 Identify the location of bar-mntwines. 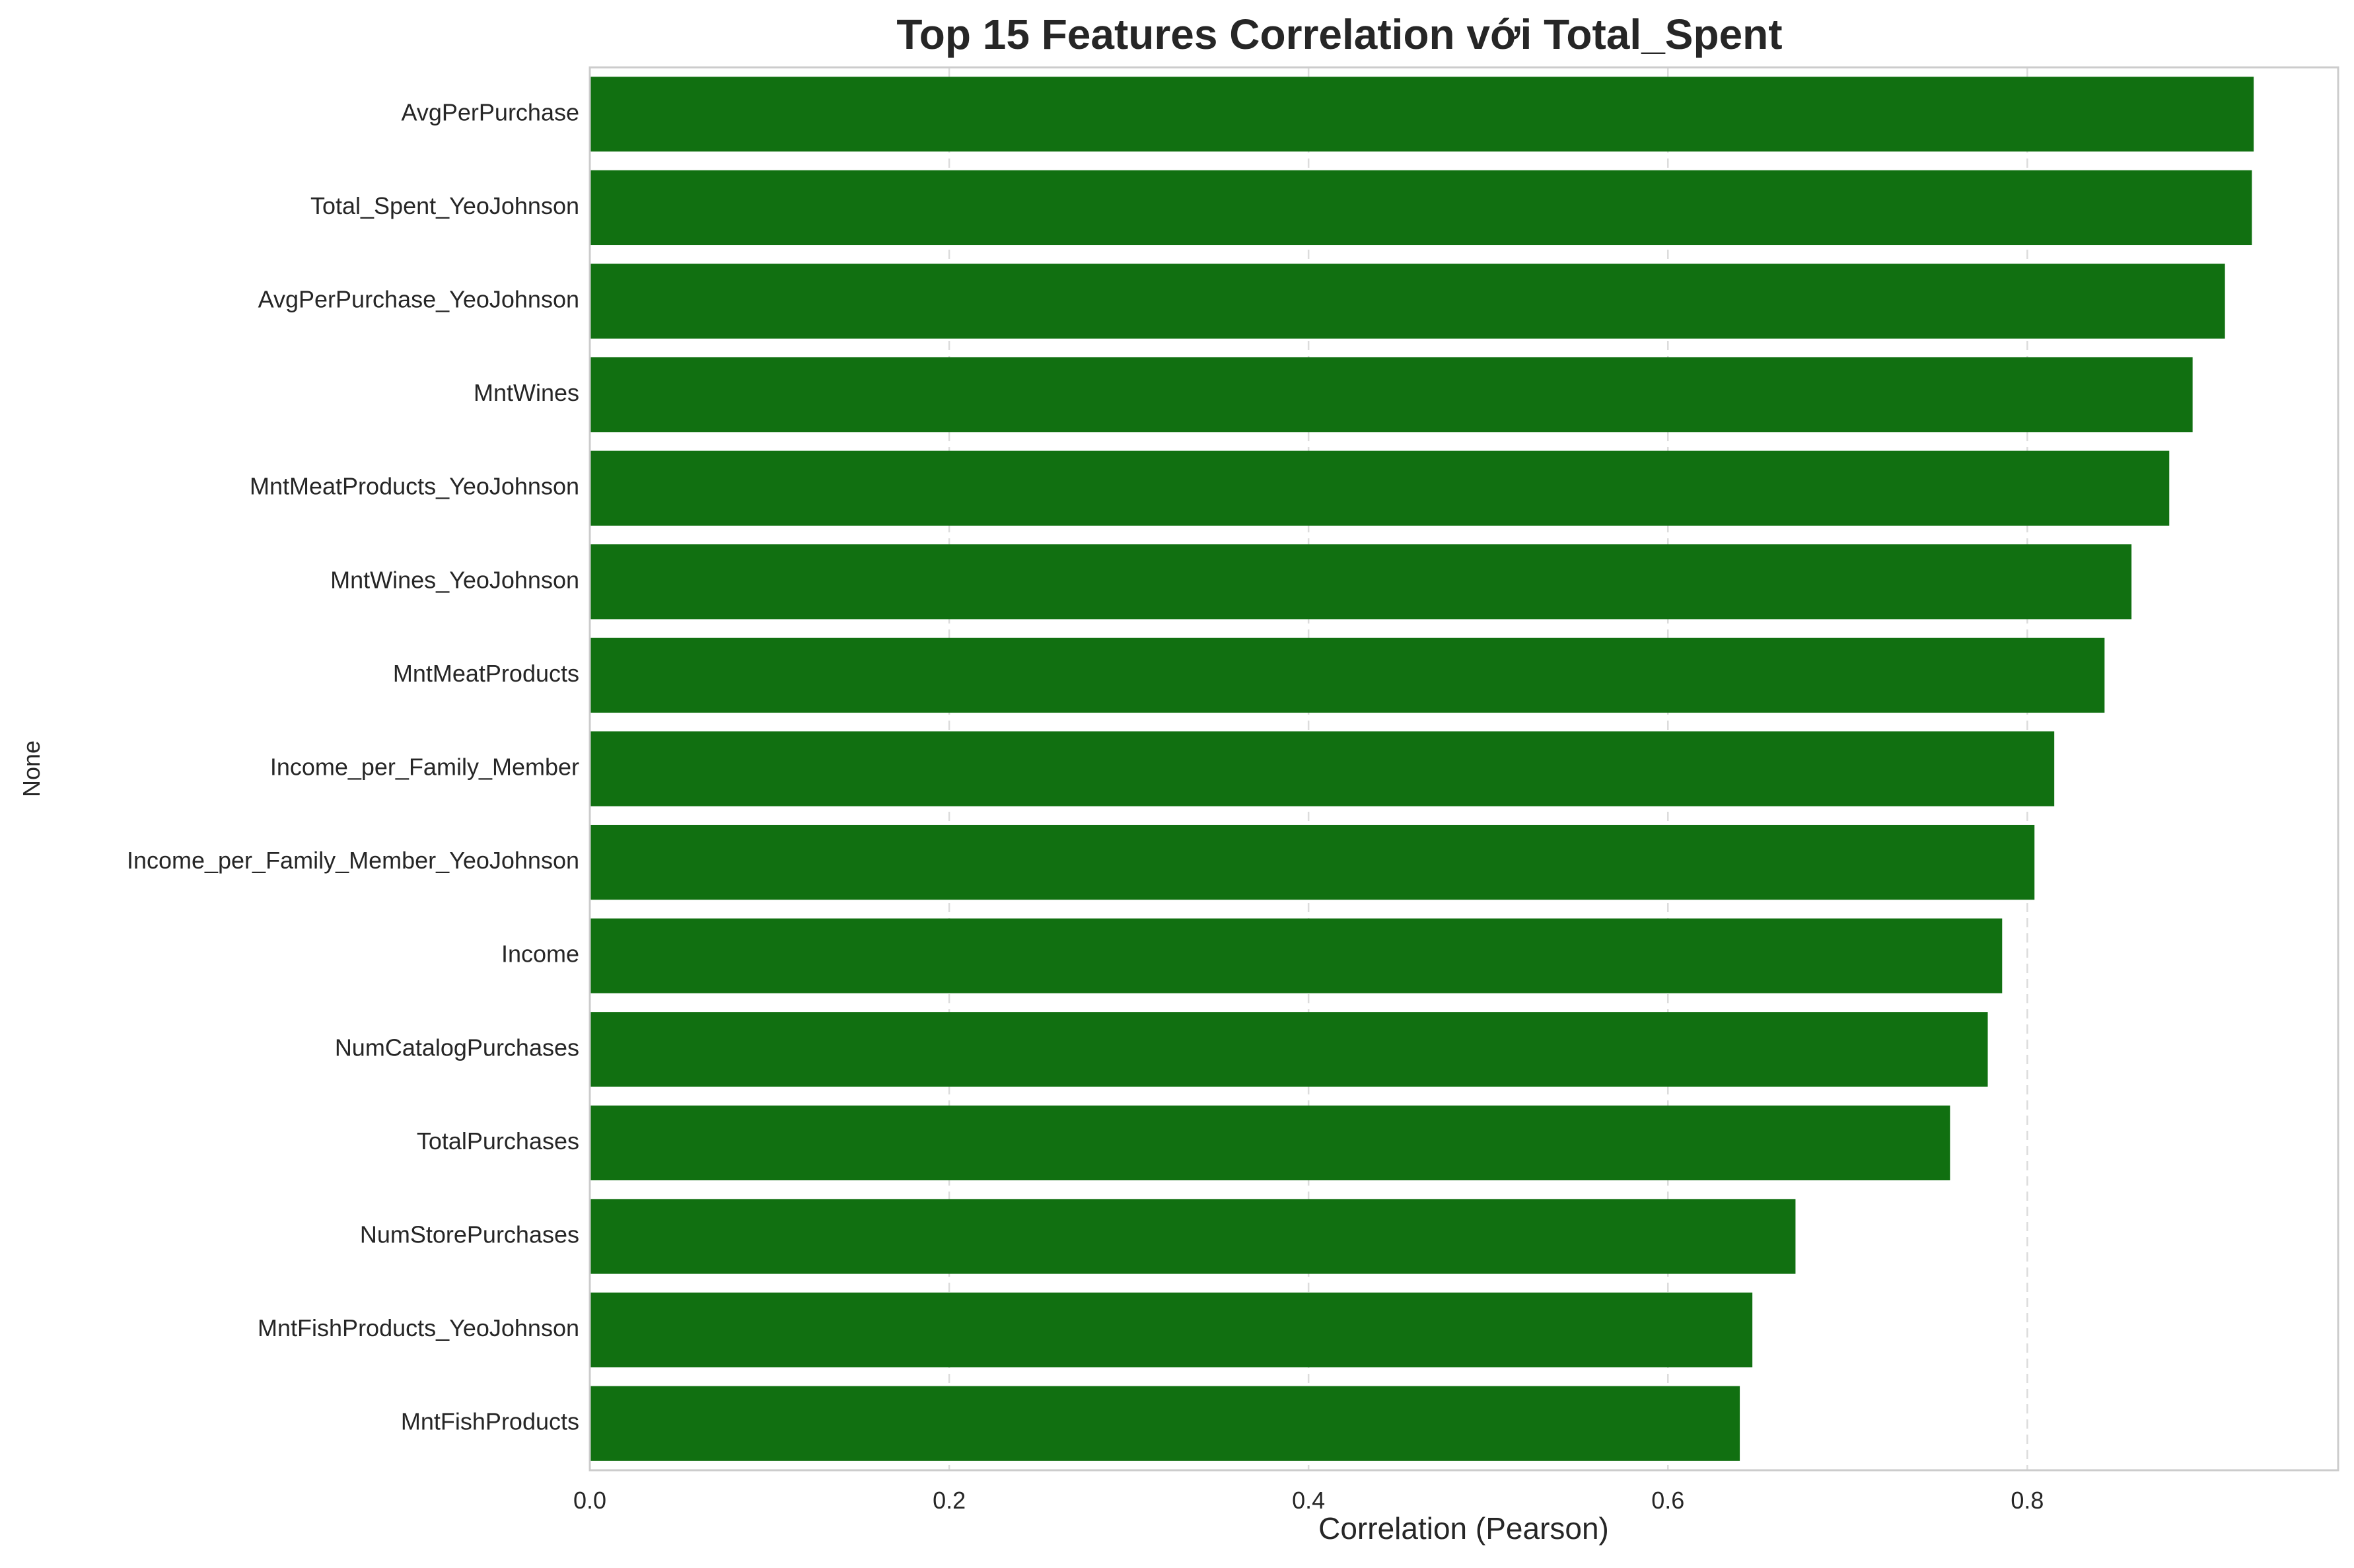
(1391, 395).